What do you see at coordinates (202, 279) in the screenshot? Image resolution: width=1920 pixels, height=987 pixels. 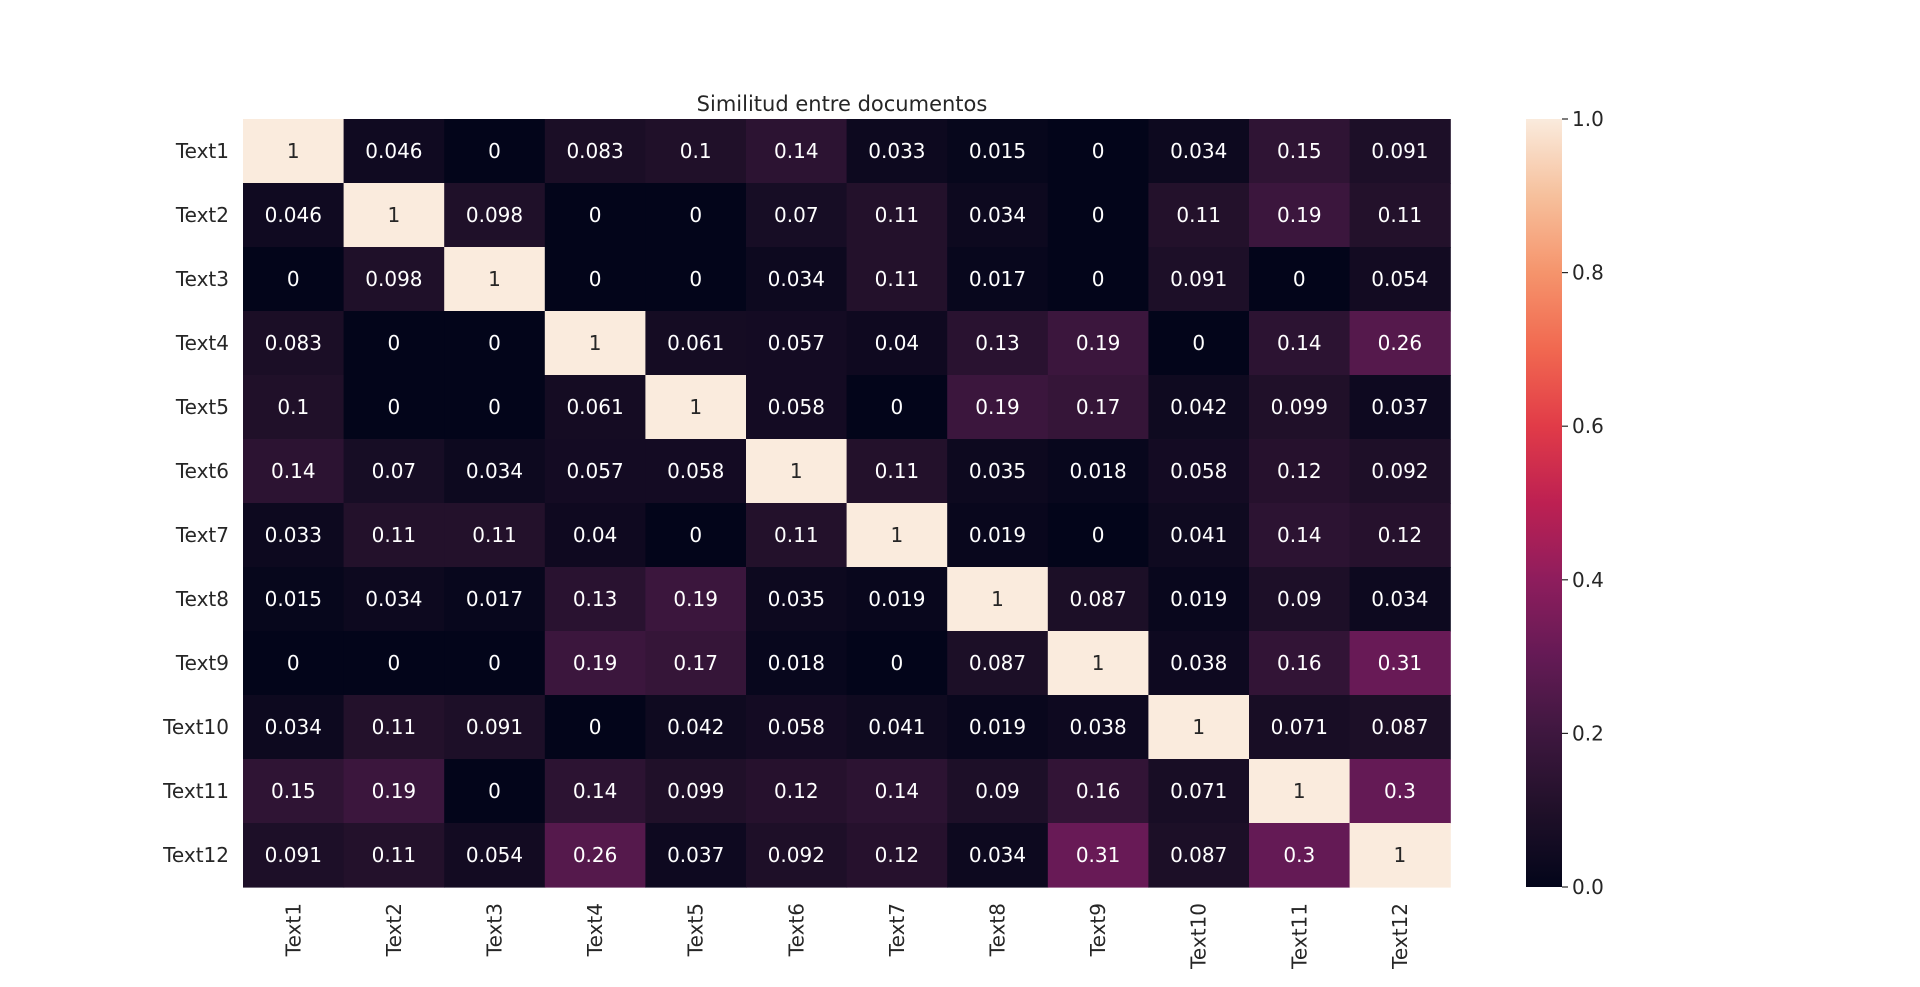 I see `y-tick-label: Text3` at bounding box center [202, 279].